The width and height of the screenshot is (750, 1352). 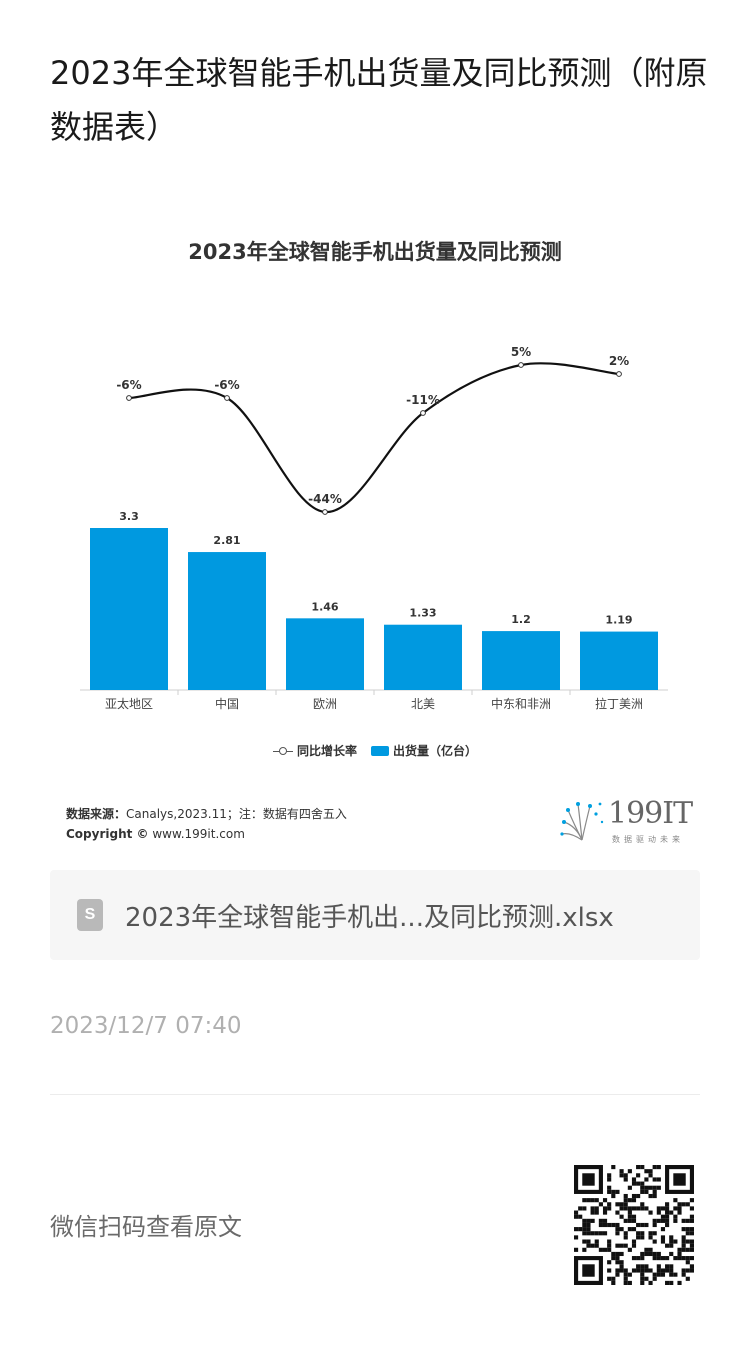 What do you see at coordinates (129, 703) in the screenshot?
I see `category-tick-label-0: 亚太地区` at bounding box center [129, 703].